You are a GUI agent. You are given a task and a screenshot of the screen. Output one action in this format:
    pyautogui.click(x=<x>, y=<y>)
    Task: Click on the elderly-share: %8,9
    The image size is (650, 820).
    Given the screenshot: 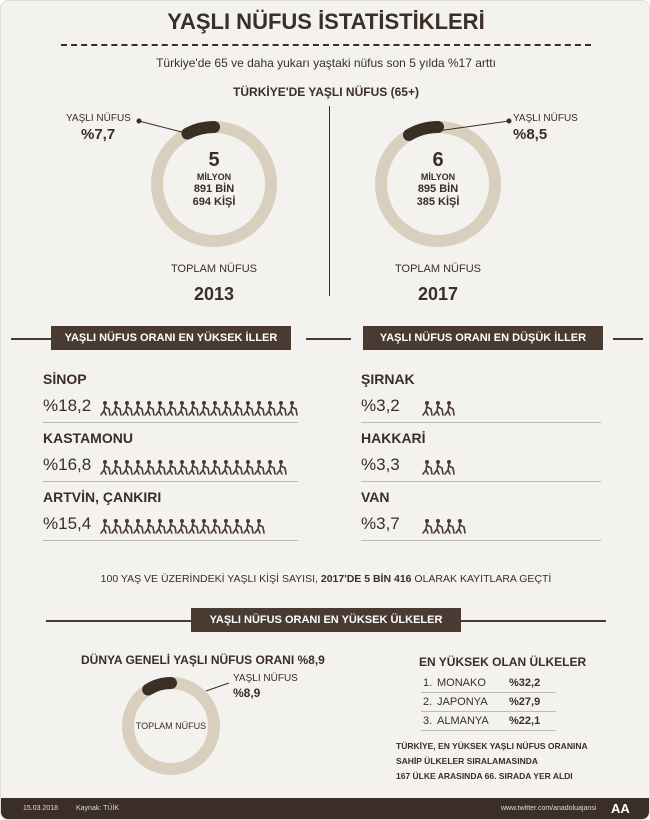 What is the action you would take?
    pyautogui.click(x=247, y=693)
    